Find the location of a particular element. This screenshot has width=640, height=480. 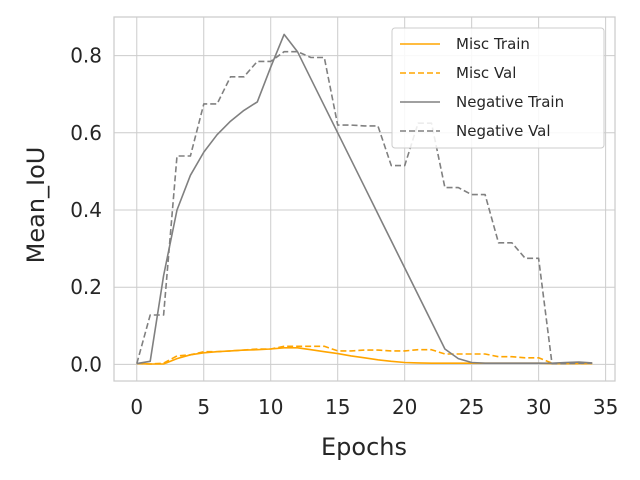

x-axis-title: Epochs is located at coordinates (364, 447).